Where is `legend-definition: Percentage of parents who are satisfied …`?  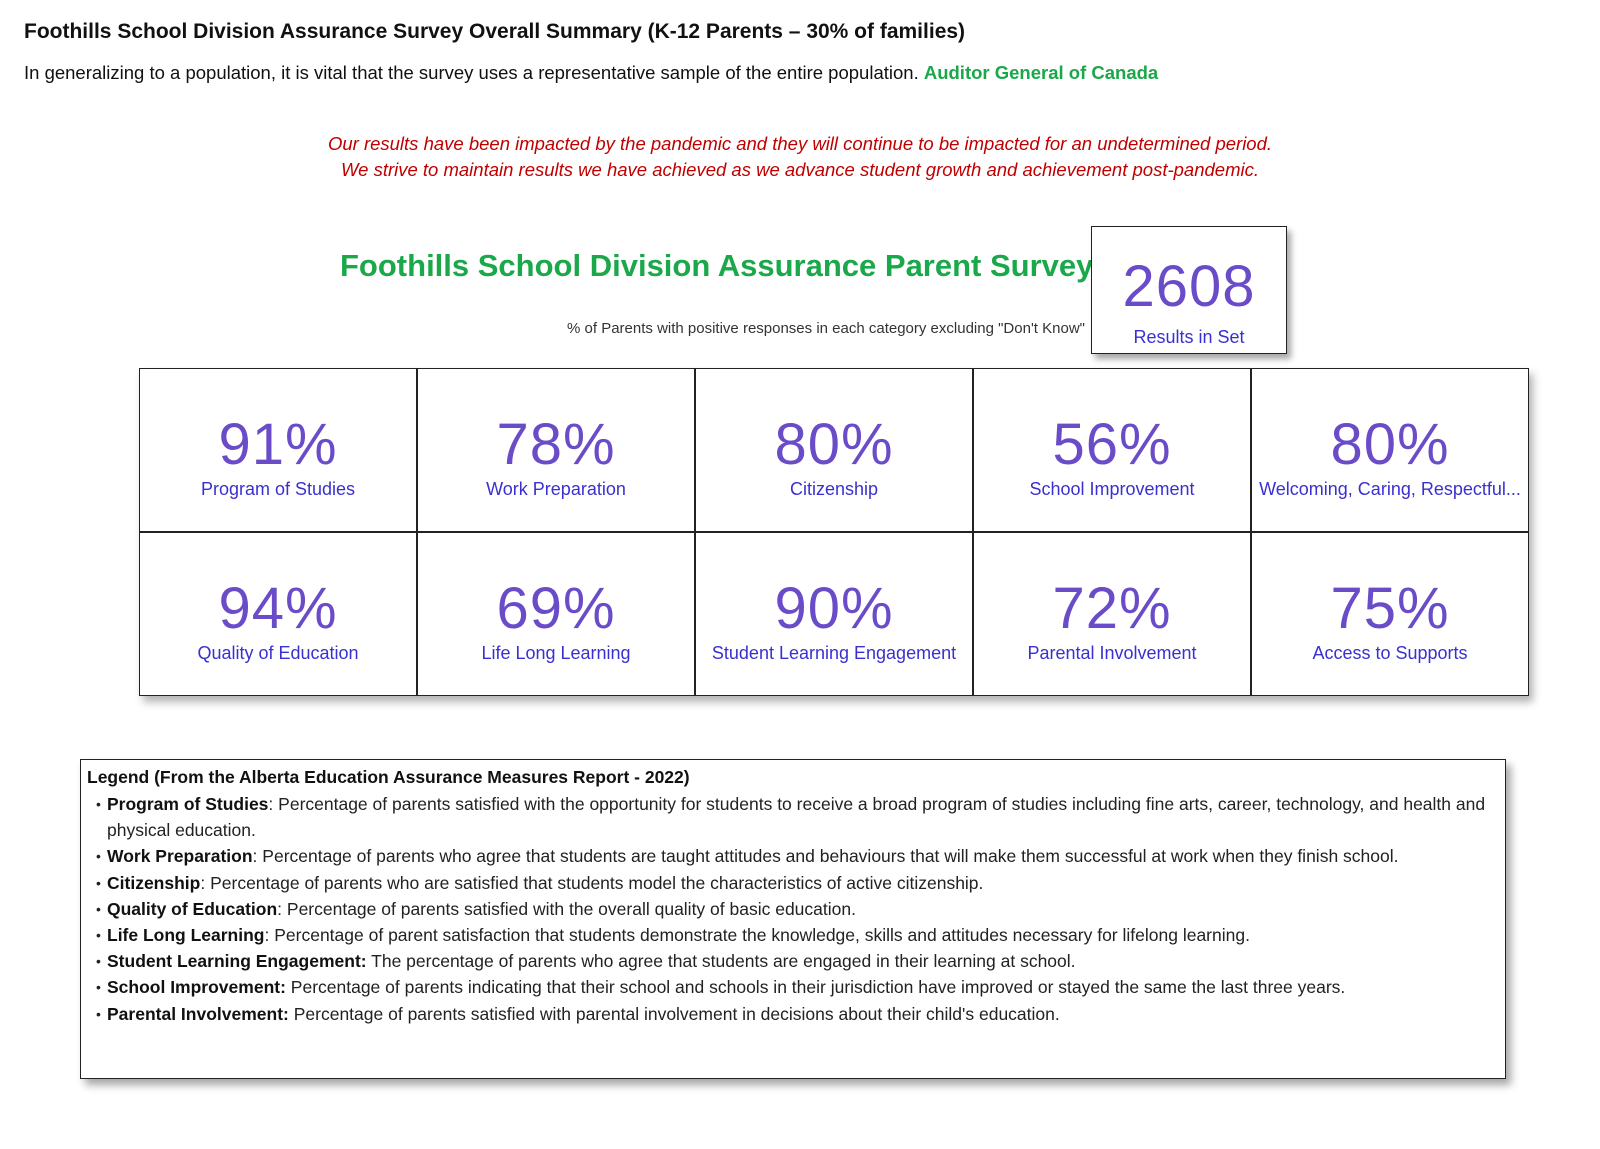 legend-definition: Percentage of parents who are satisfied … is located at coordinates (594, 882).